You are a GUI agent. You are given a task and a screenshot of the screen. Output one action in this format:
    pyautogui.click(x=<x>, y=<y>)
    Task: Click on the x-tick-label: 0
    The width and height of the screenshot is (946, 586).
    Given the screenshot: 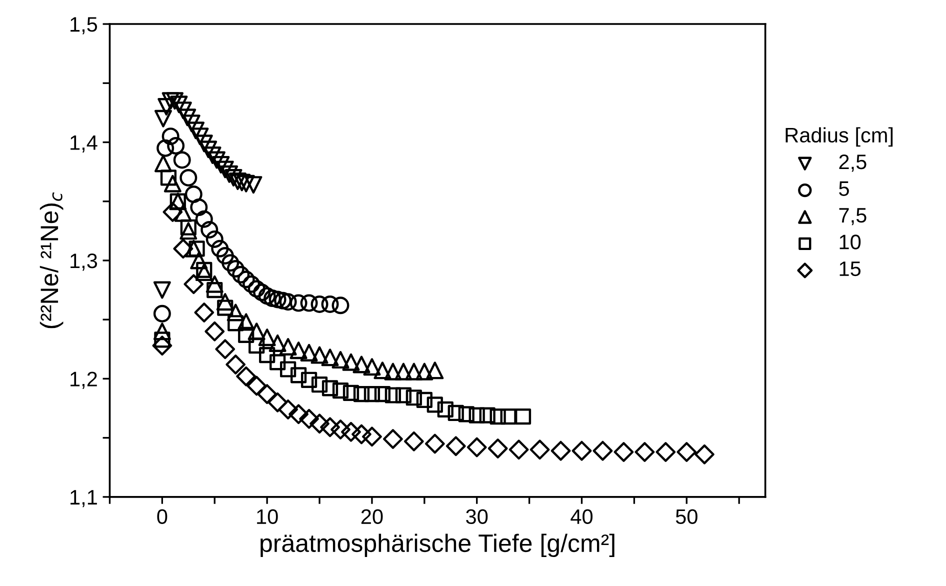 What is the action you would take?
    pyautogui.click(x=162, y=516)
    